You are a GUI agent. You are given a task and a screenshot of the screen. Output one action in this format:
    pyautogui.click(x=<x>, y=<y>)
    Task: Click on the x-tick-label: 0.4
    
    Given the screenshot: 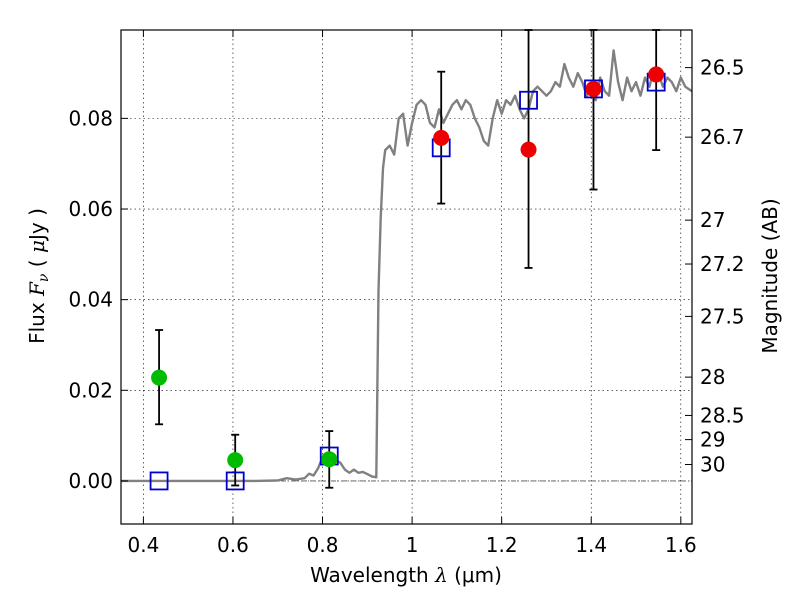 What is the action you would take?
    pyautogui.click(x=143, y=545)
    